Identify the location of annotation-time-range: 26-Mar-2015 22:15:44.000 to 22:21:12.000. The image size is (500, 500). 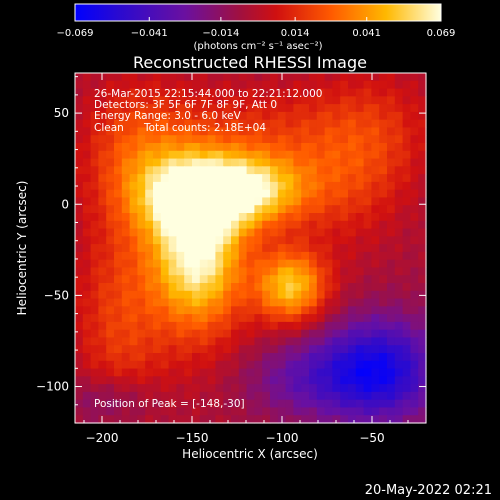
(208, 94).